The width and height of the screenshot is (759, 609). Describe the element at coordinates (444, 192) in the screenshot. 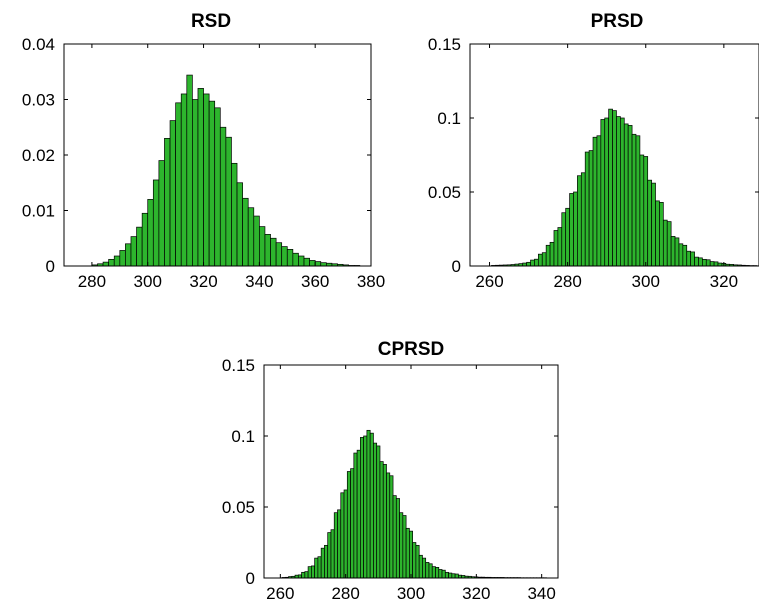

I see `prsd-y-tick-label: 0.05` at that location.